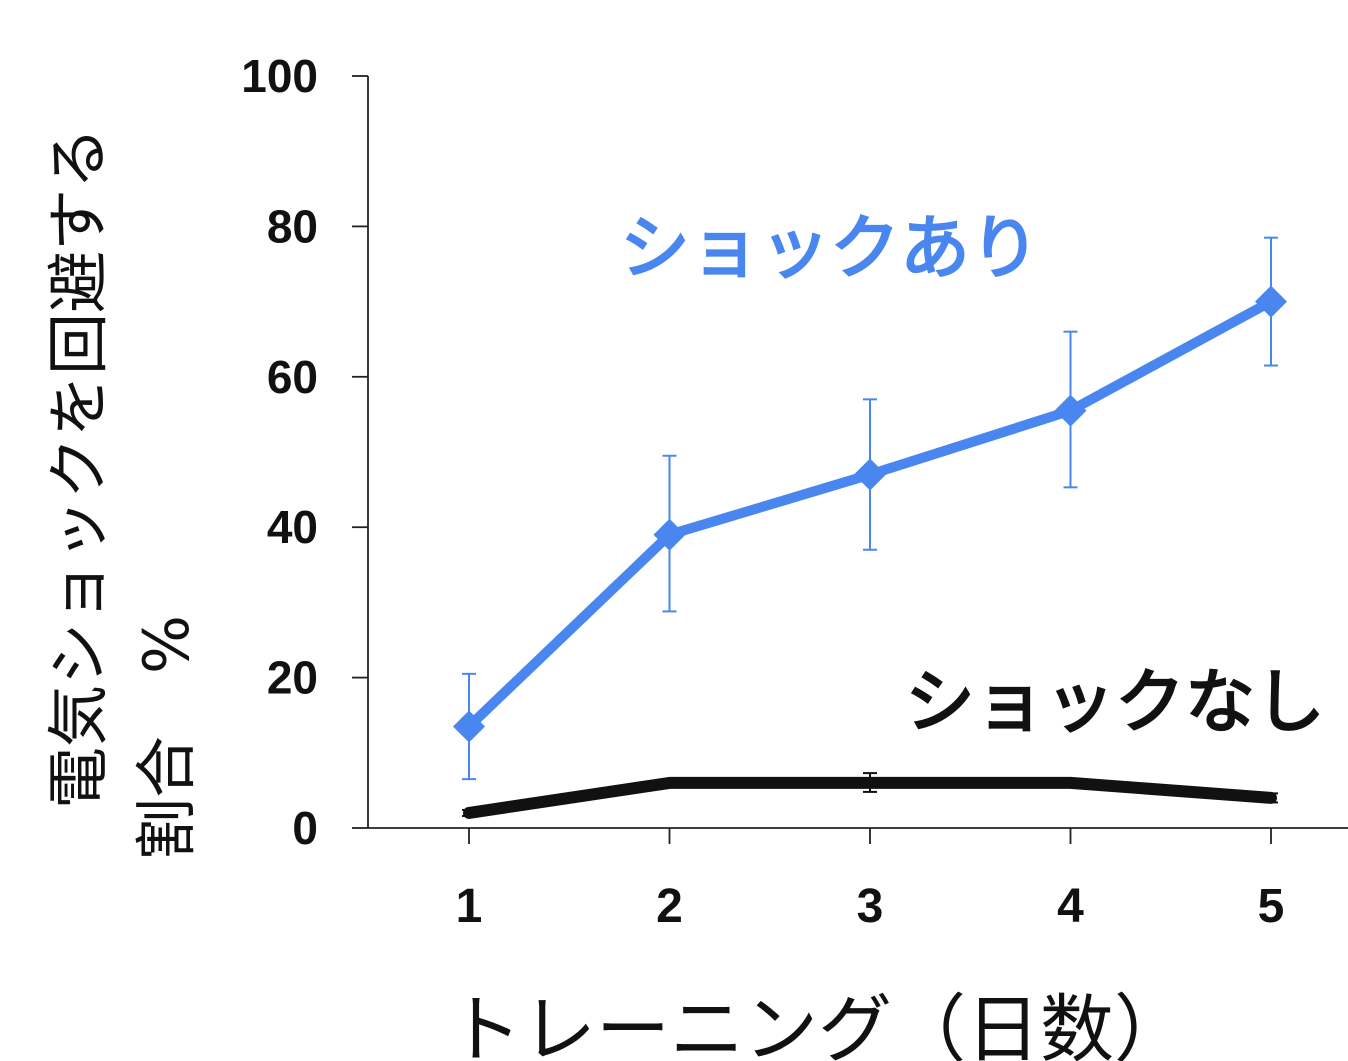  I want to click on x-tick-label: 1, so click(469, 906).